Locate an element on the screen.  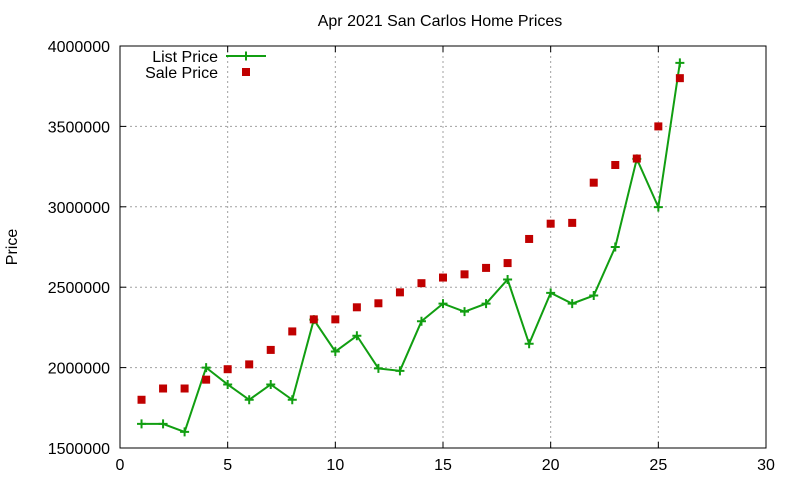
y-tick-label: 3500000 is located at coordinates (79, 127).